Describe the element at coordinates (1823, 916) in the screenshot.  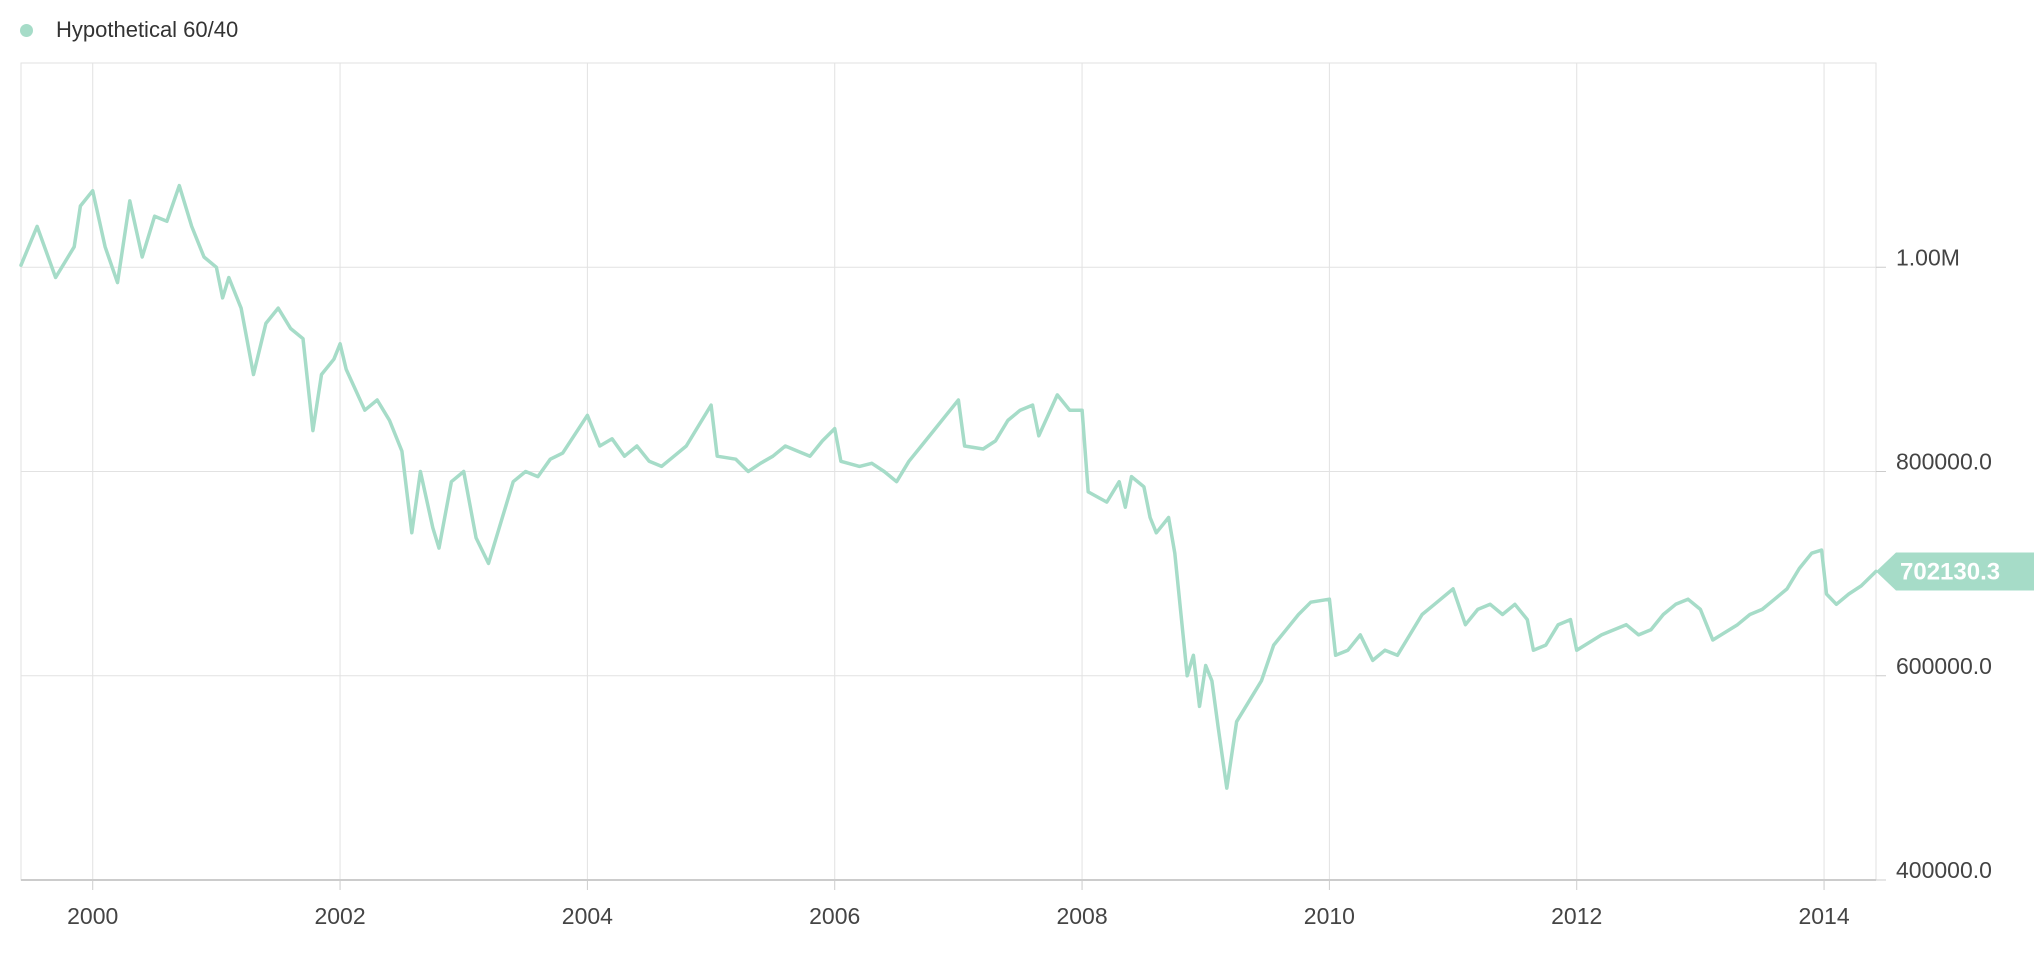
I see `x-tick-label: 2014` at that location.